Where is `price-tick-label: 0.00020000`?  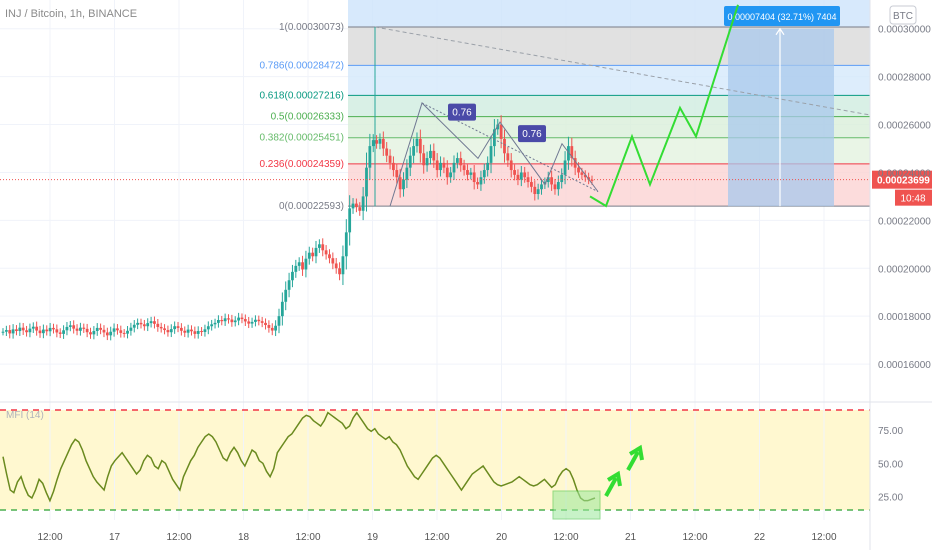
price-tick-label: 0.00020000 is located at coordinates (904, 269).